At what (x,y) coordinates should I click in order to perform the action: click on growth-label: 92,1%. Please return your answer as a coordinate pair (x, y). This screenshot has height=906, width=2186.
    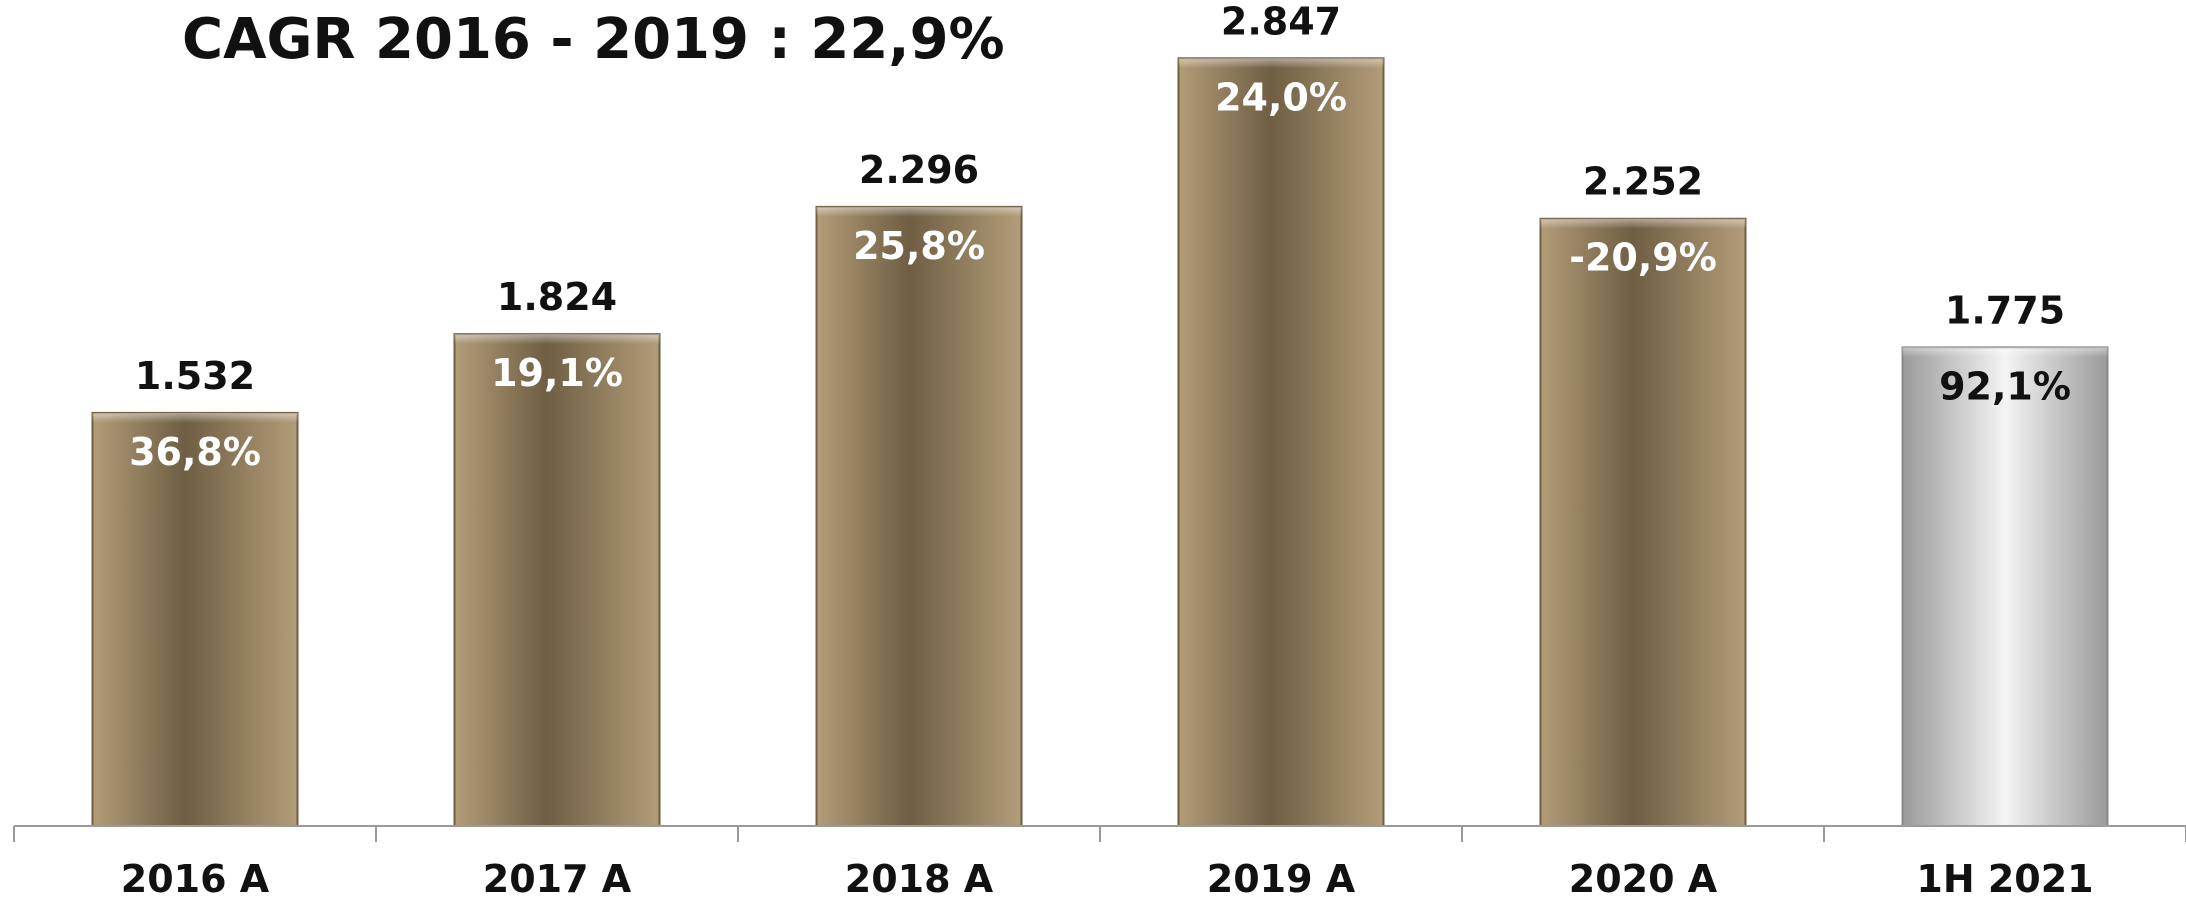
    Looking at the image, I should click on (2005, 386).